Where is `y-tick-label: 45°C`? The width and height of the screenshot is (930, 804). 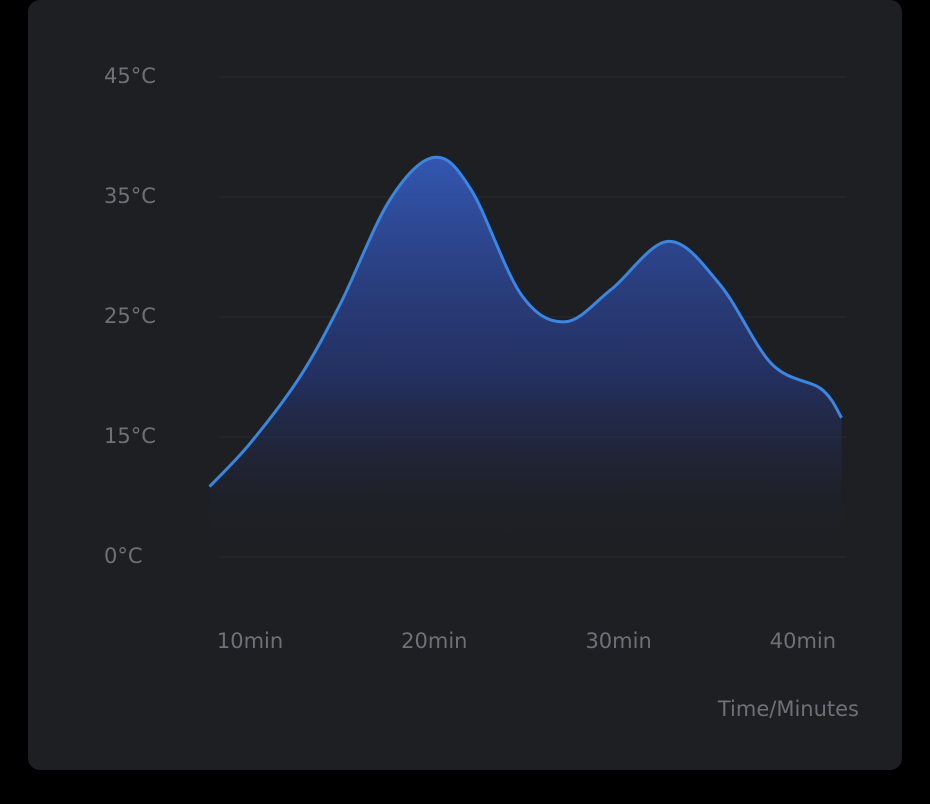
y-tick-label: 45°C is located at coordinates (130, 76).